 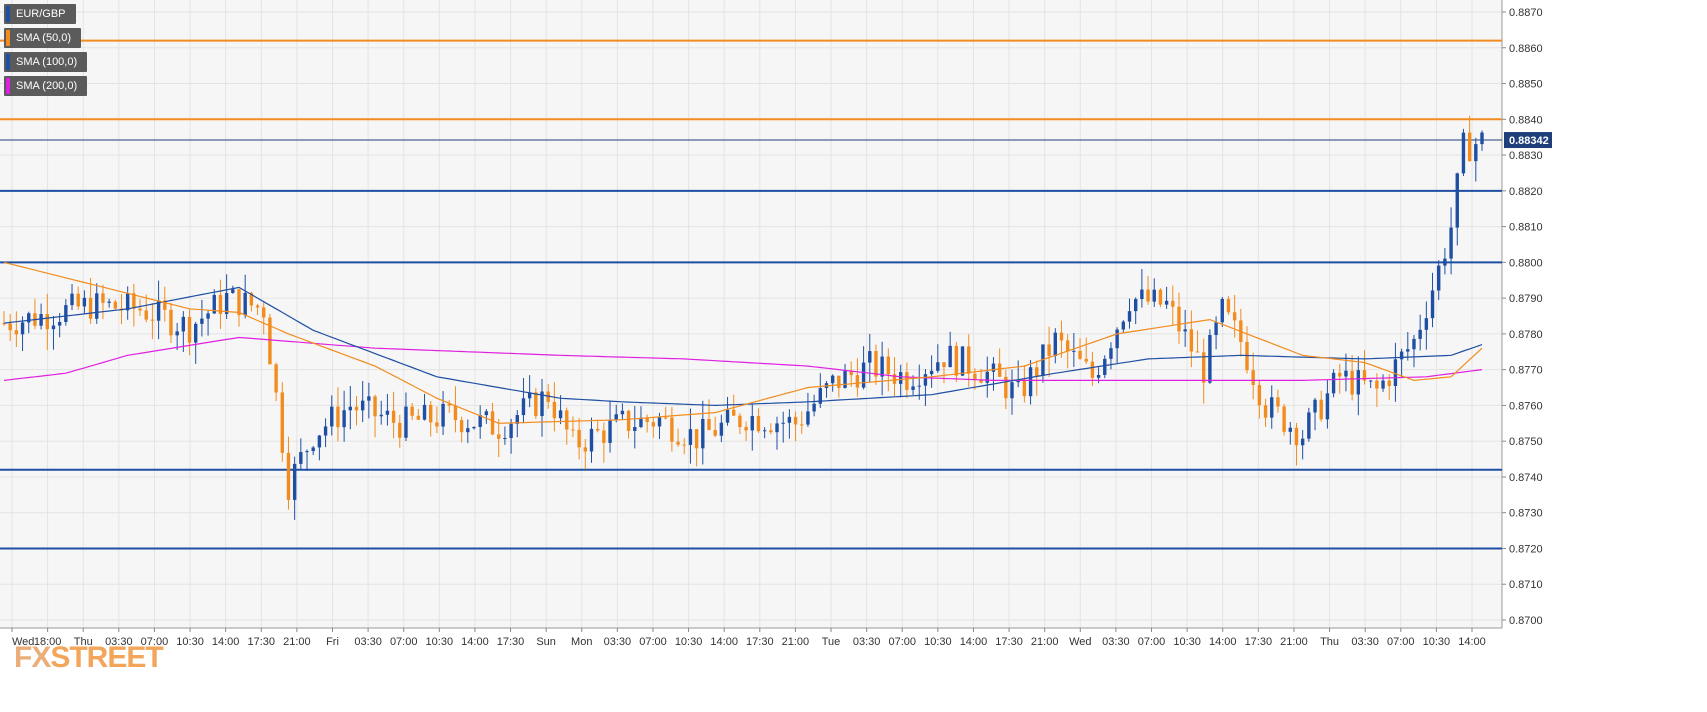 What do you see at coordinates (40, 14) in the screenshot?
I see `legend-item-eurgbp: EUR/GBP` at bounding box center [40, 14].